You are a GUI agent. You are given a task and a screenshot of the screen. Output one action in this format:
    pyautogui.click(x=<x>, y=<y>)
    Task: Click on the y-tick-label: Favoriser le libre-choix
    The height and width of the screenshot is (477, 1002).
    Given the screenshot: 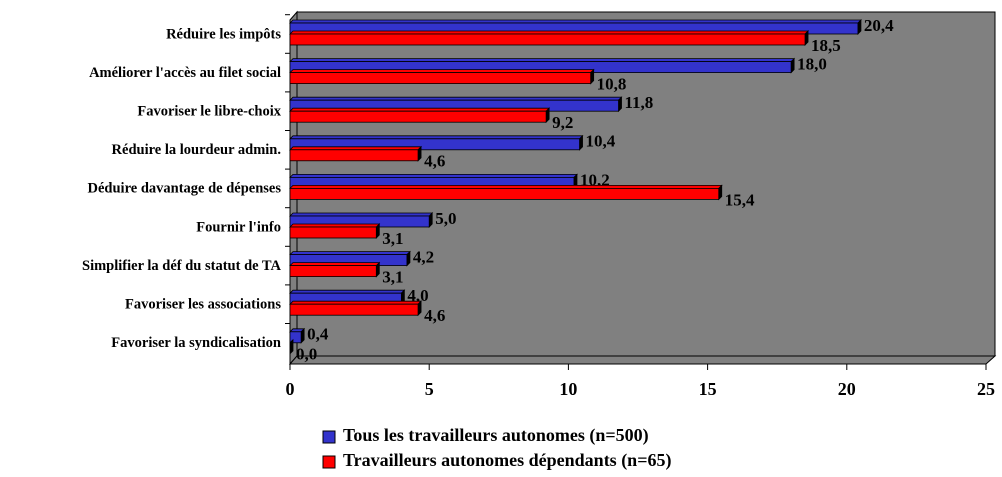 What is the action you would take?
    pyautogui.click(x=209, y=112)
    